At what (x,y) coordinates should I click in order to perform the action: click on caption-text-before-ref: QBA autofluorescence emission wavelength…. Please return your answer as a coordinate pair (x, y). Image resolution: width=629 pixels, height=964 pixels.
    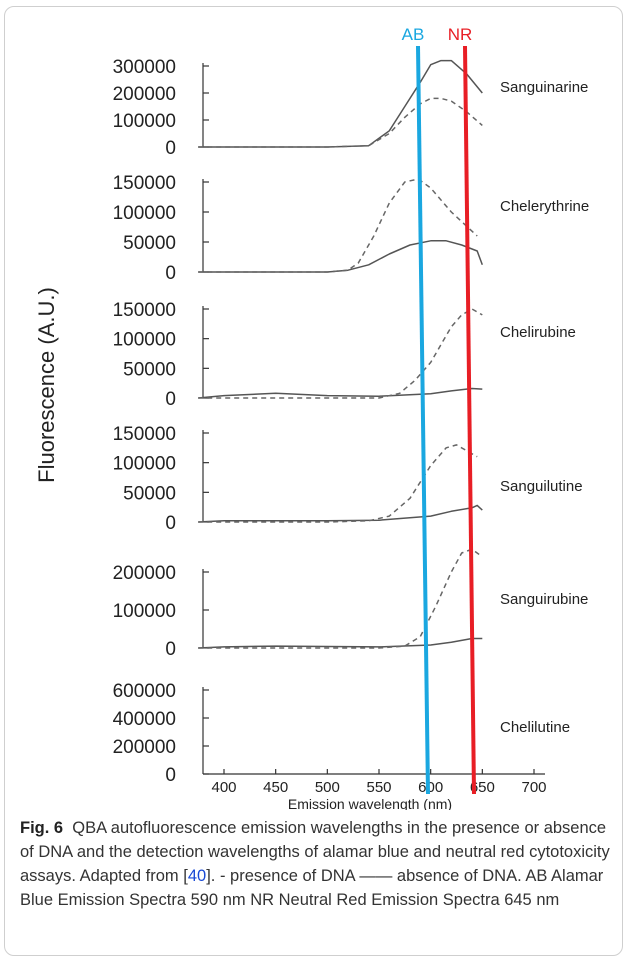
    Looking at the image, I should click on (315, 852).